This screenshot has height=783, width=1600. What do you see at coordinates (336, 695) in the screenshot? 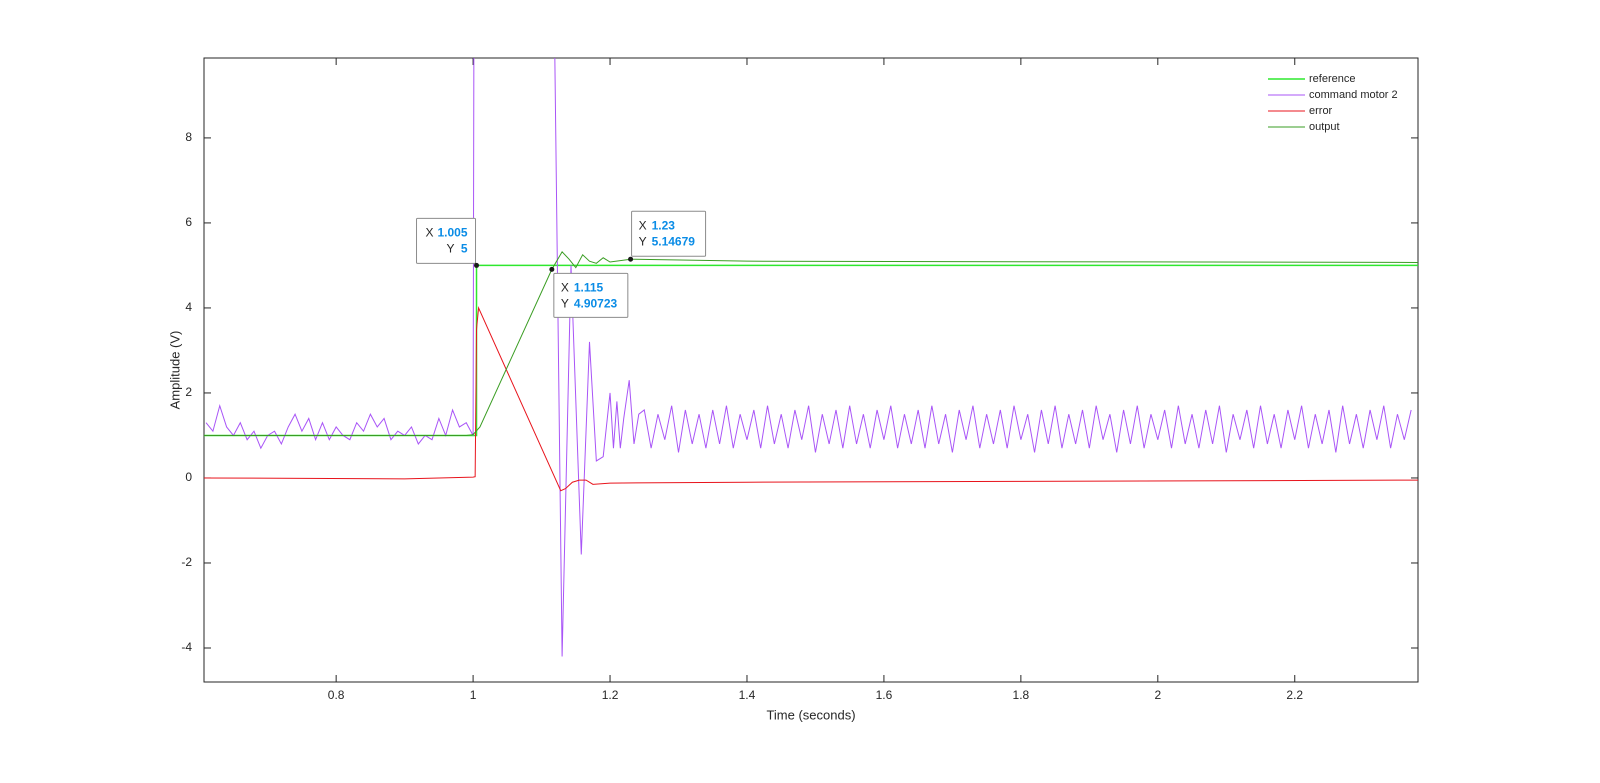
I see `x-tick-label: 0.8` at bounding box center [336, 695].